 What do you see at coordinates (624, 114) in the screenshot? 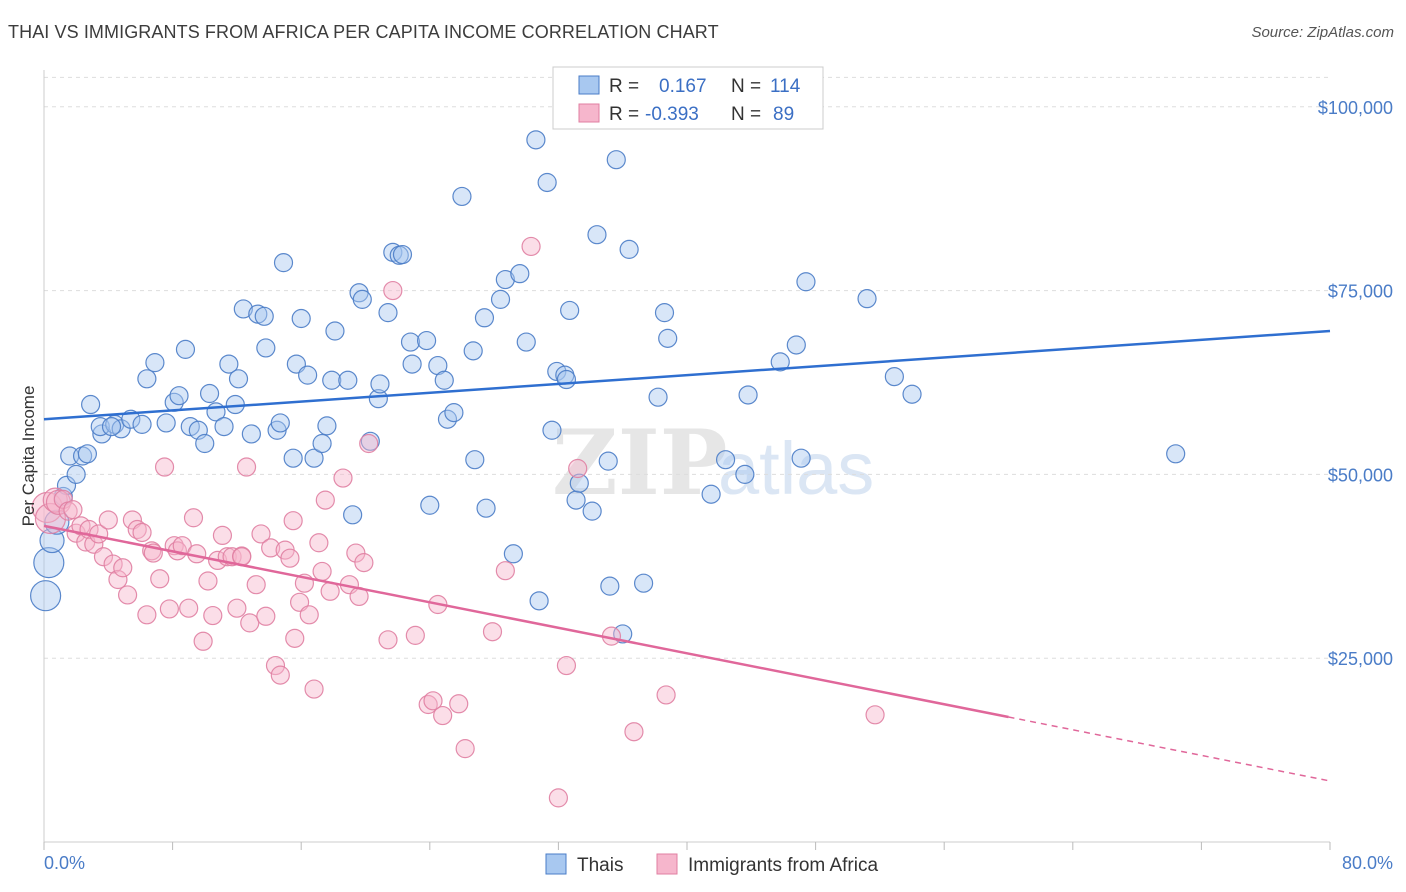
I see `legend-r-label-africa: R =` at bounding box center [624, 114].